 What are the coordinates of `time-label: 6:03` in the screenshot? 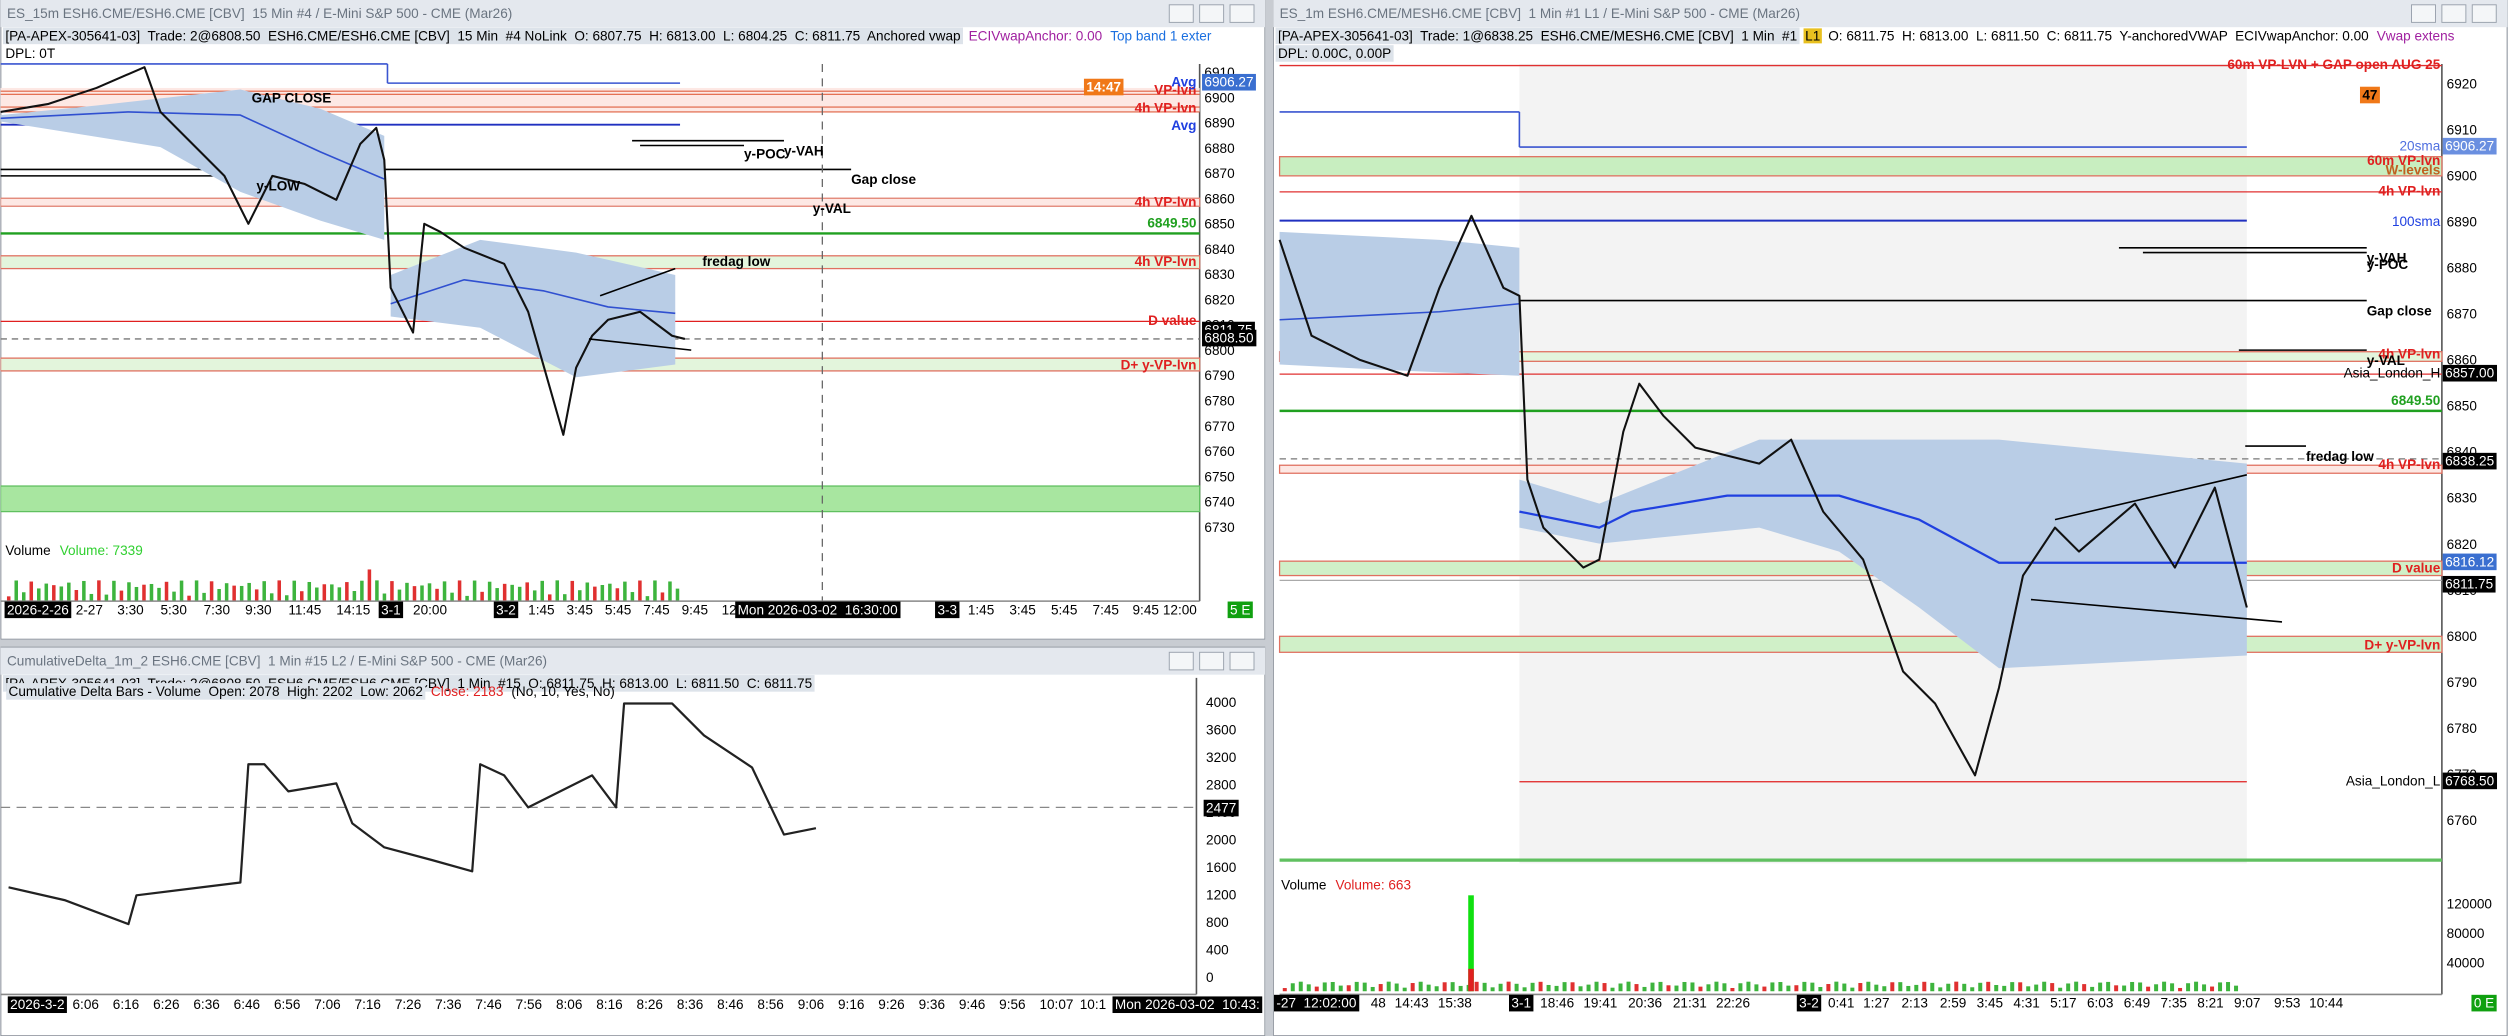 It's located at (2100, 1003).